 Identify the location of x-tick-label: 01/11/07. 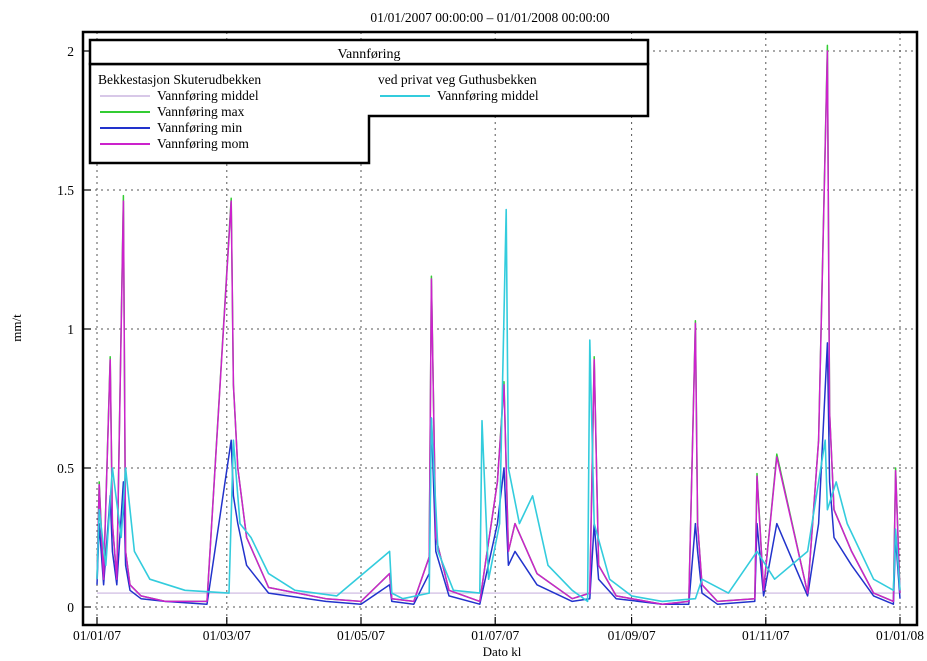
(766, 635).